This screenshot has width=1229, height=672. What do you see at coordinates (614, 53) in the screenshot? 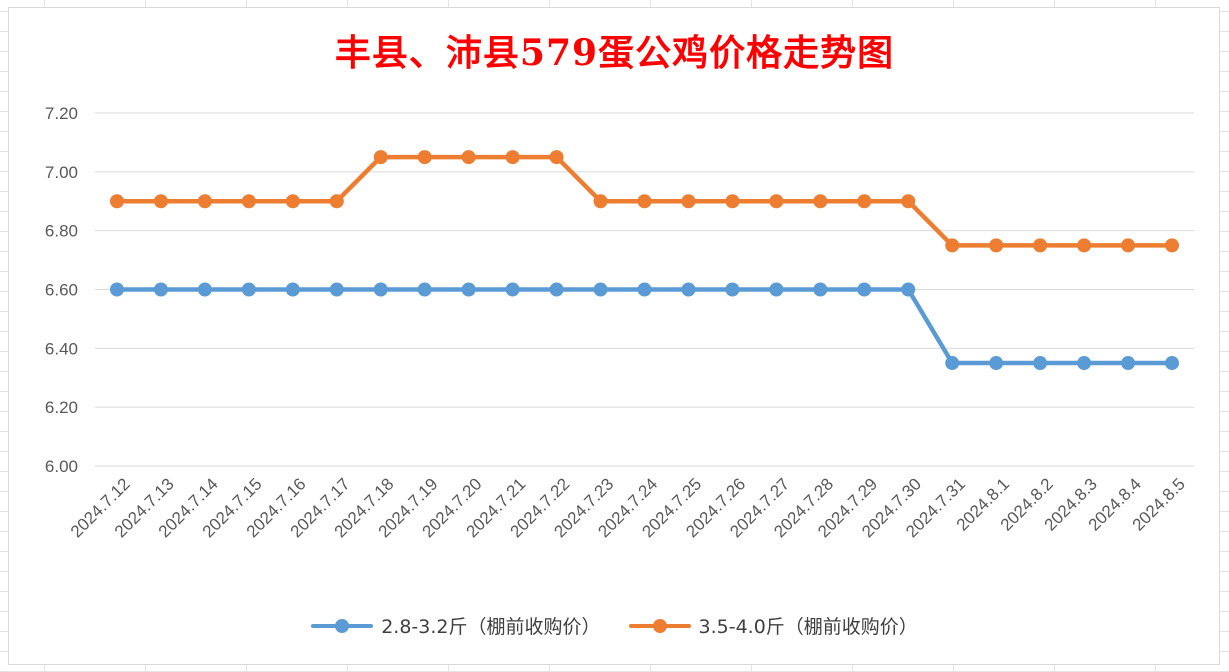
I see `chart-title: 丰县、沛县579蛋公鸡价格走势图` at bounding box center [614, 53].